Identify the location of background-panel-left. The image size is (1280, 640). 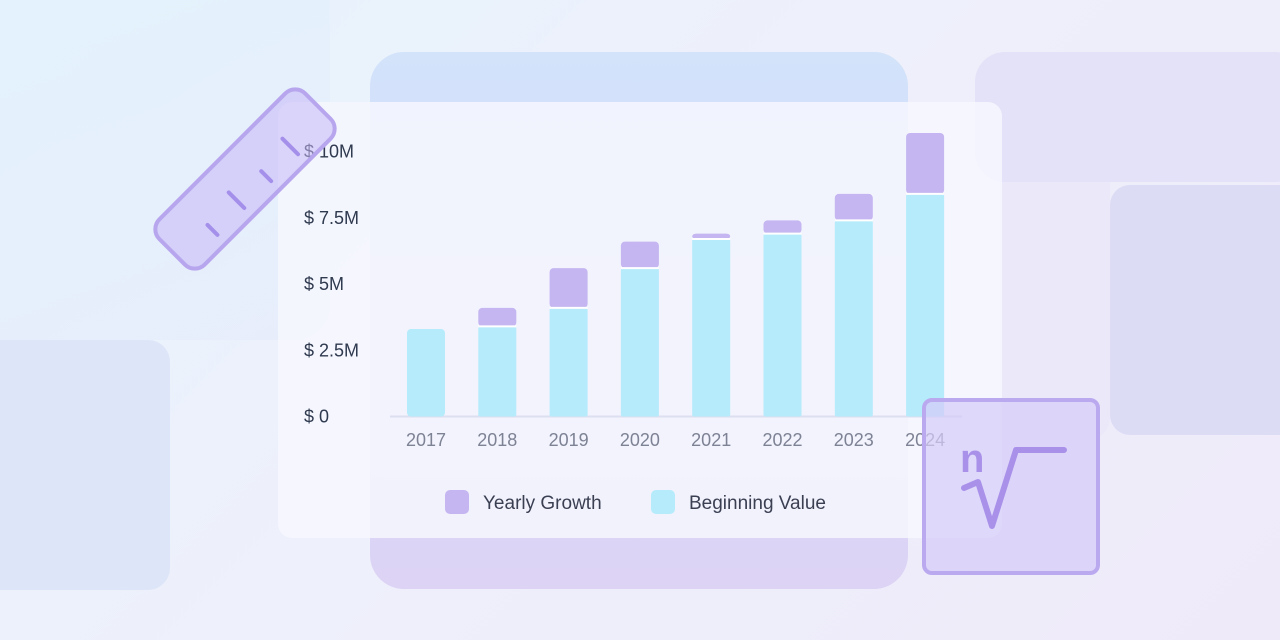
(85, 465).